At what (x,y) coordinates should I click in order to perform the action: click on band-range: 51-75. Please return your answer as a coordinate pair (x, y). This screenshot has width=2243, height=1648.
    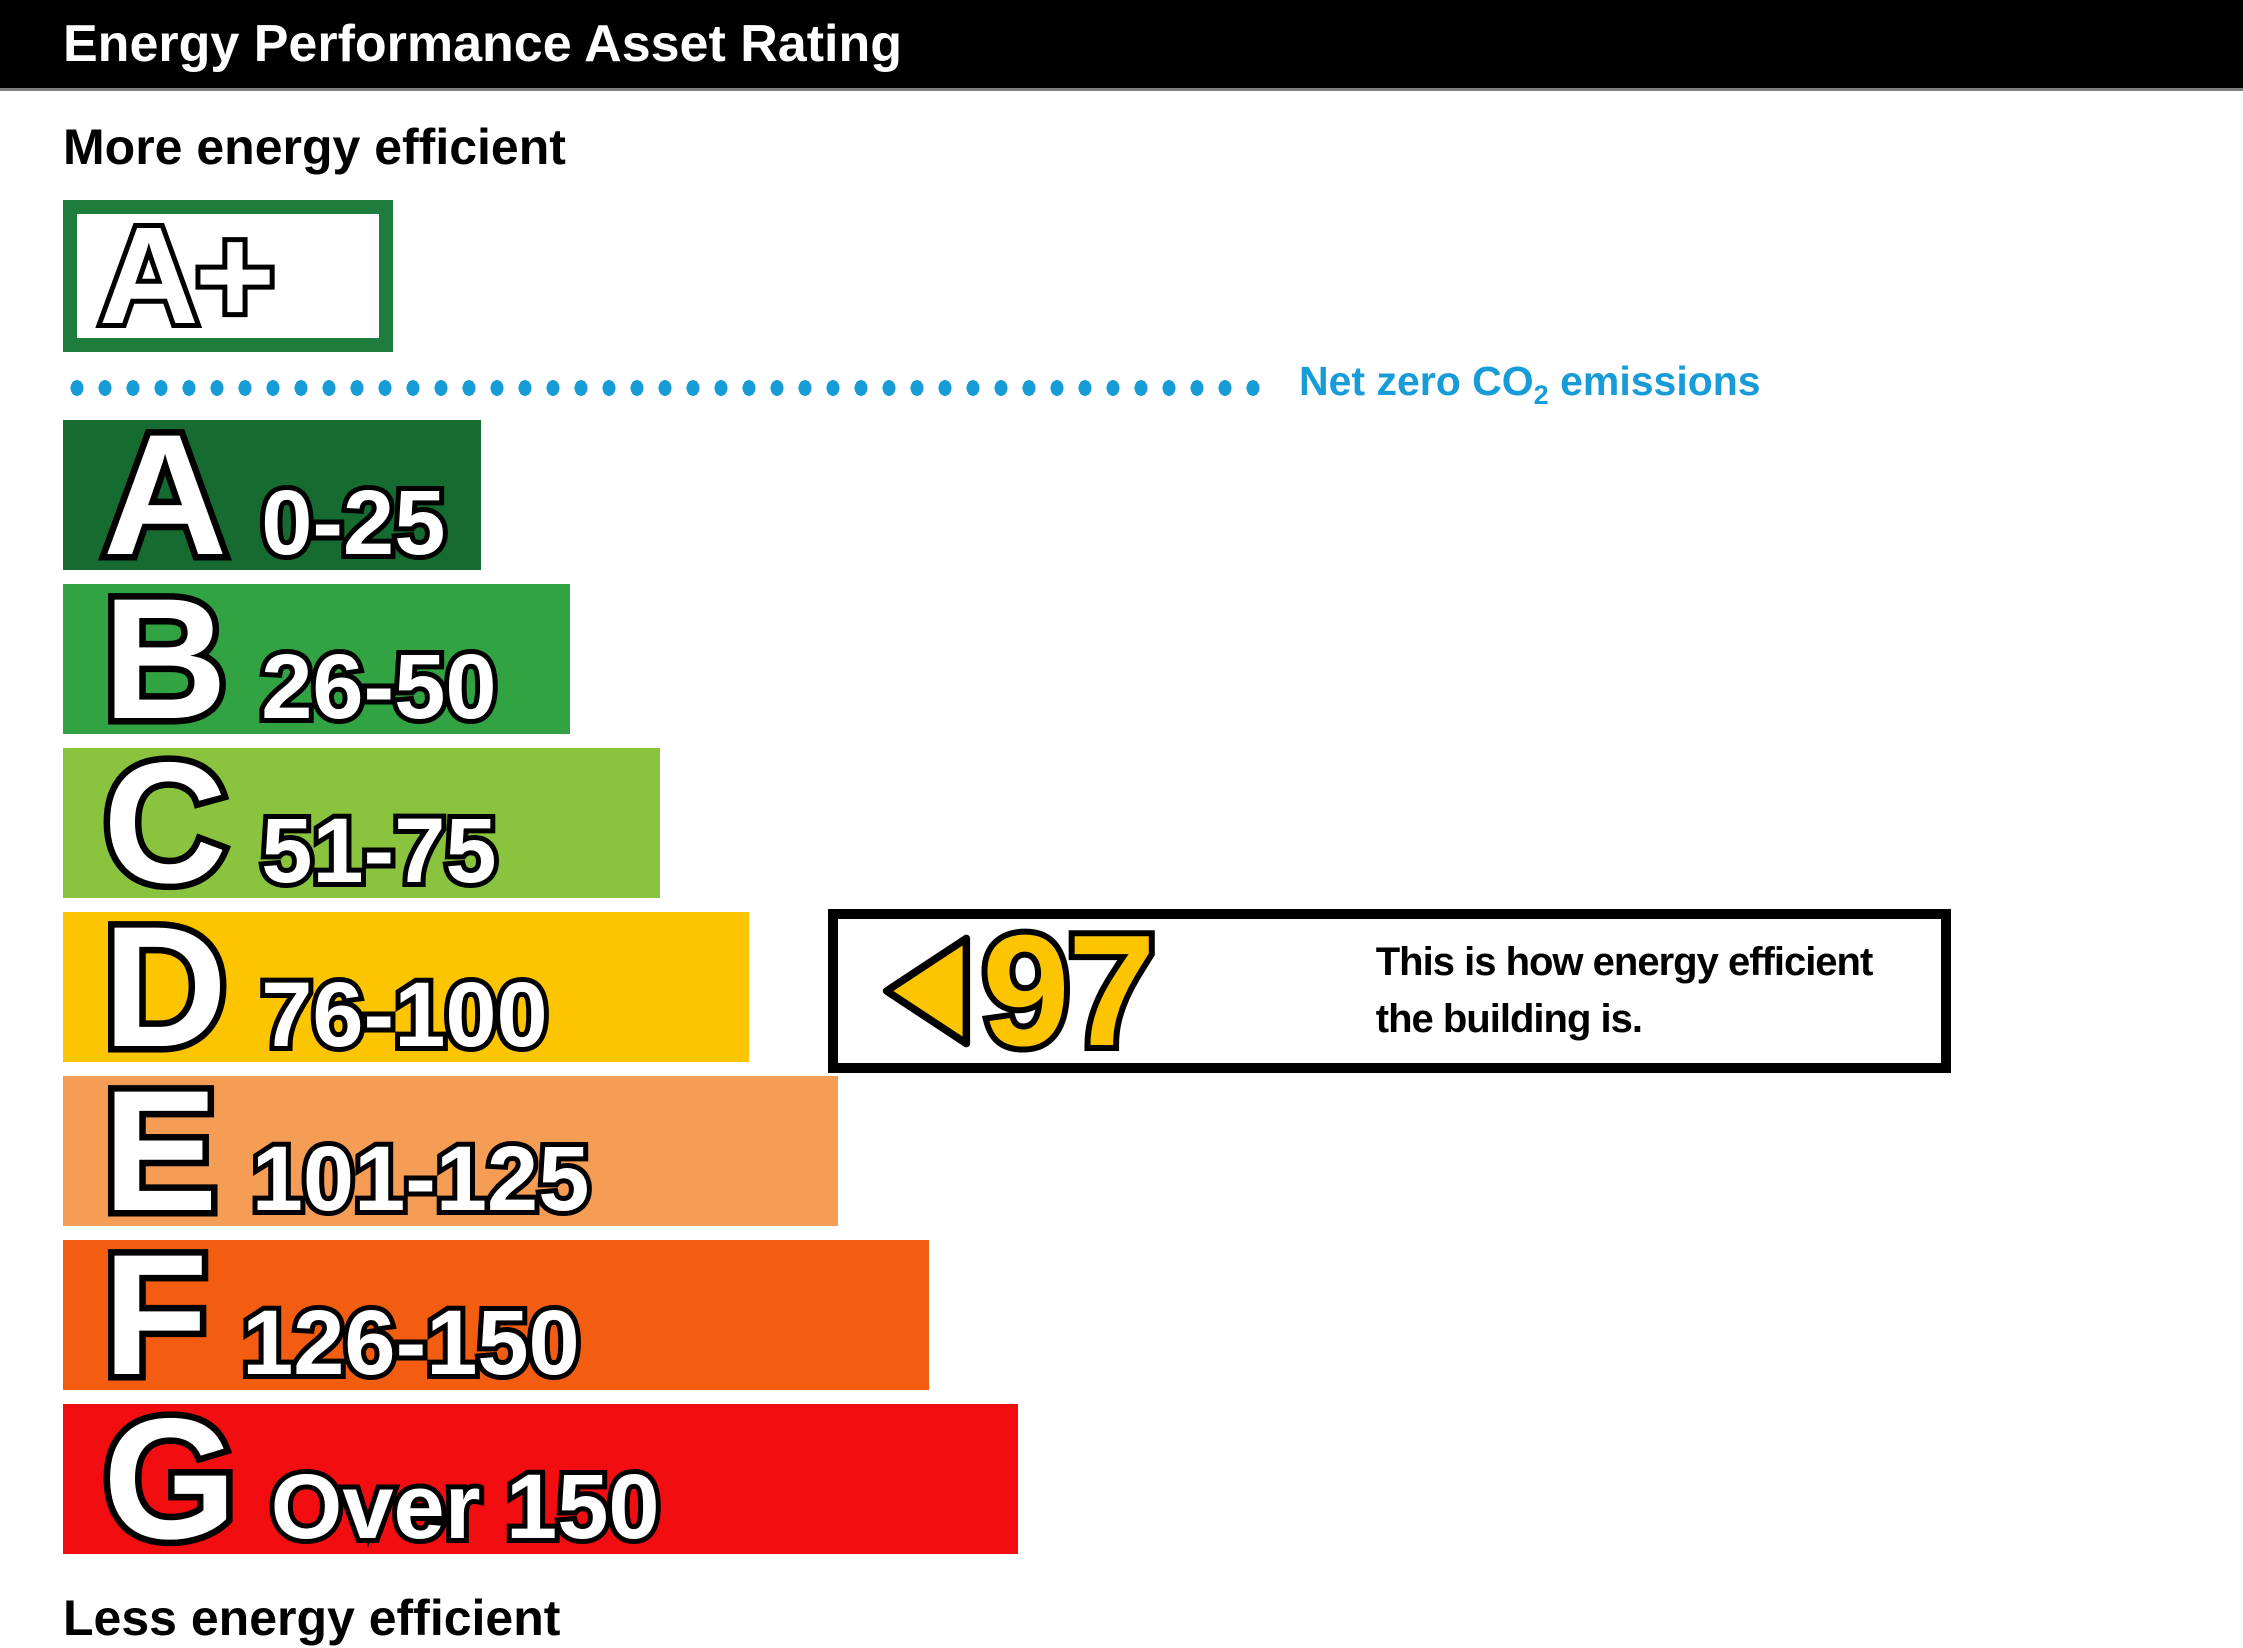
    Looking at the image, I should click on (378, 851).